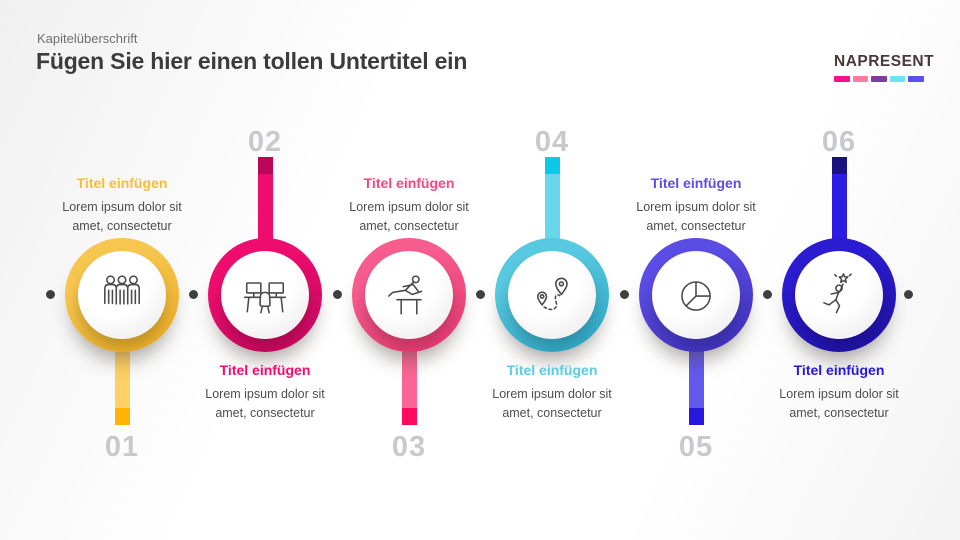 The image size is (960, 540). Describe the element at coordinates (405, 295) in the screenshot. I see `hurdler-icon` at that location.